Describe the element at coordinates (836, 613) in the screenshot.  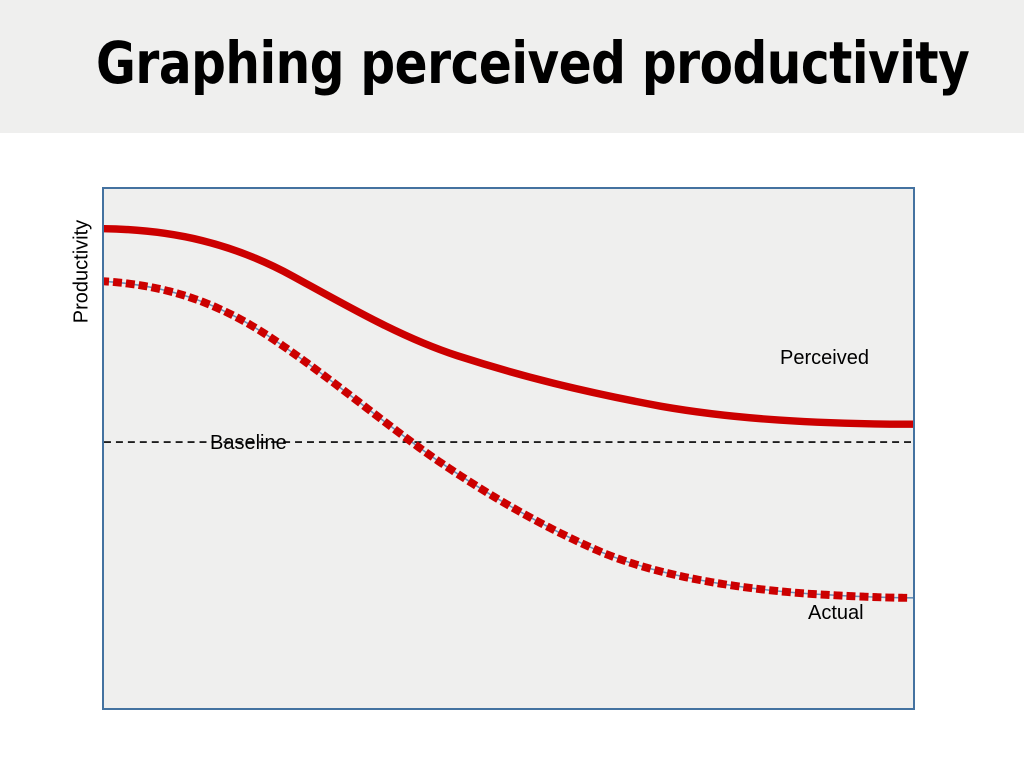
I see `actual-label: Actual` at that location.